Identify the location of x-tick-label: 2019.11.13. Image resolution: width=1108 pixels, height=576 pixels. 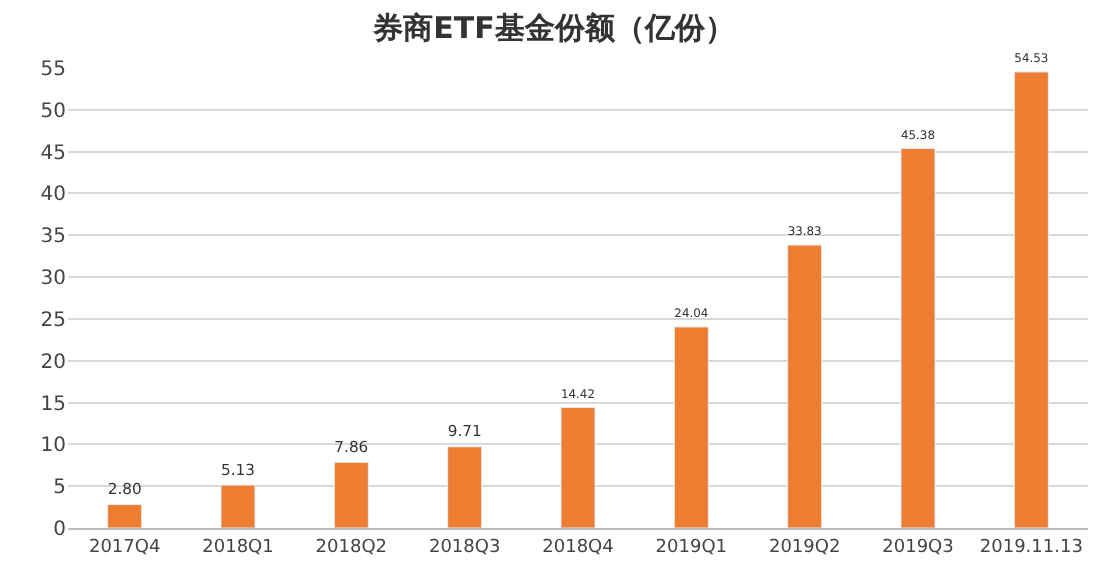
(1031, 547).